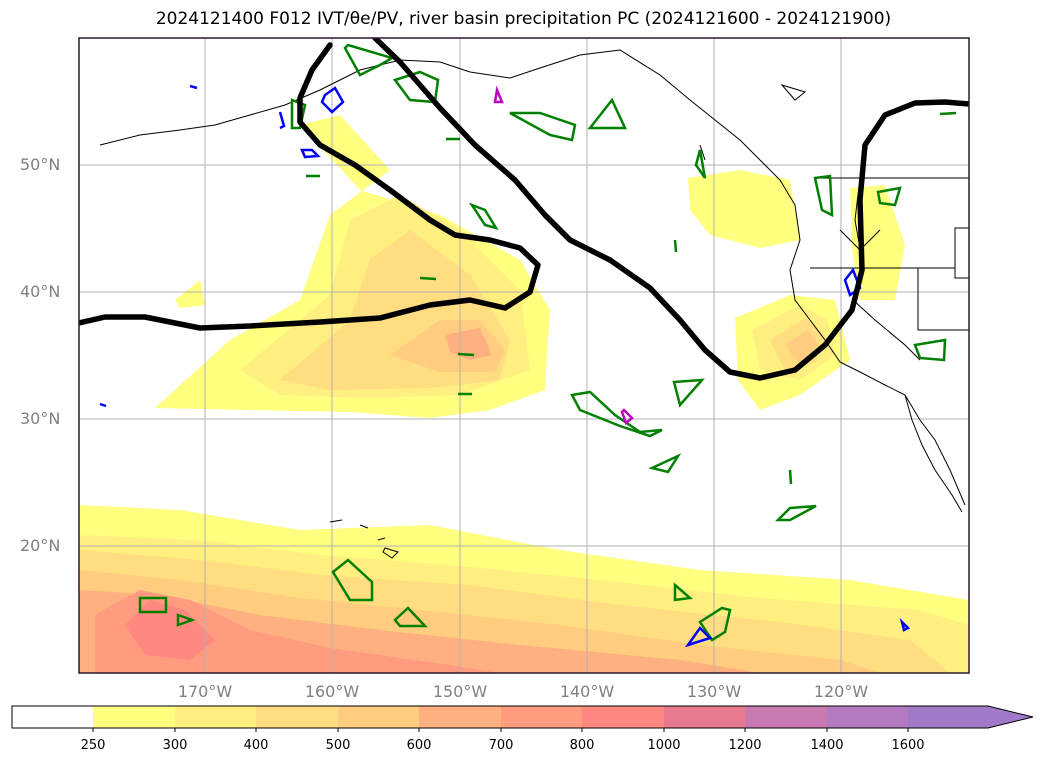 The width and height of the screenshot is (1047, 767). Describe the element at coordinates (205, 691) in the screenshot. I see `lon-label-170w: 170°W` at that location.